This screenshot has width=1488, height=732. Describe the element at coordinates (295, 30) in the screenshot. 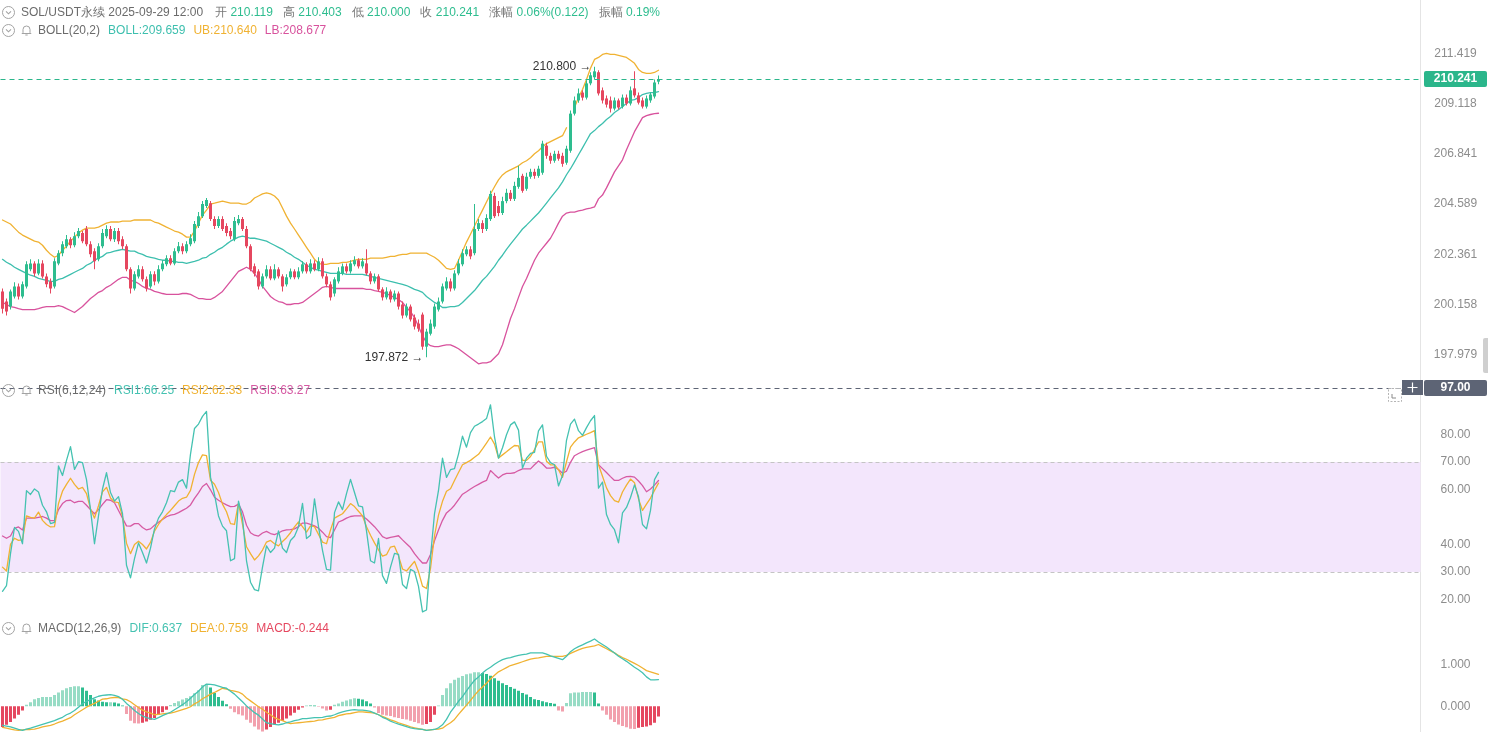

I see `text: LB:208.677` at that location.